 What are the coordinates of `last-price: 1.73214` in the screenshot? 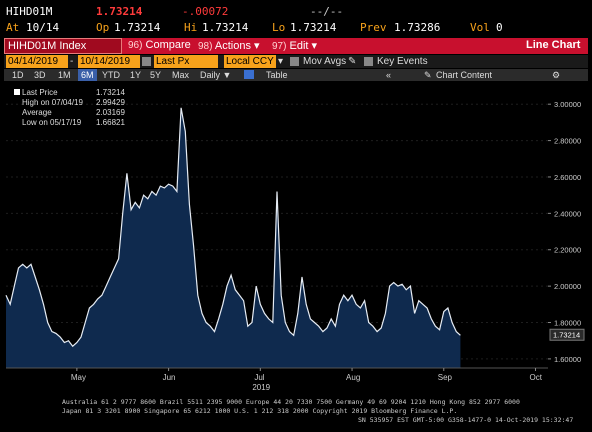 It's located at (119, 11).